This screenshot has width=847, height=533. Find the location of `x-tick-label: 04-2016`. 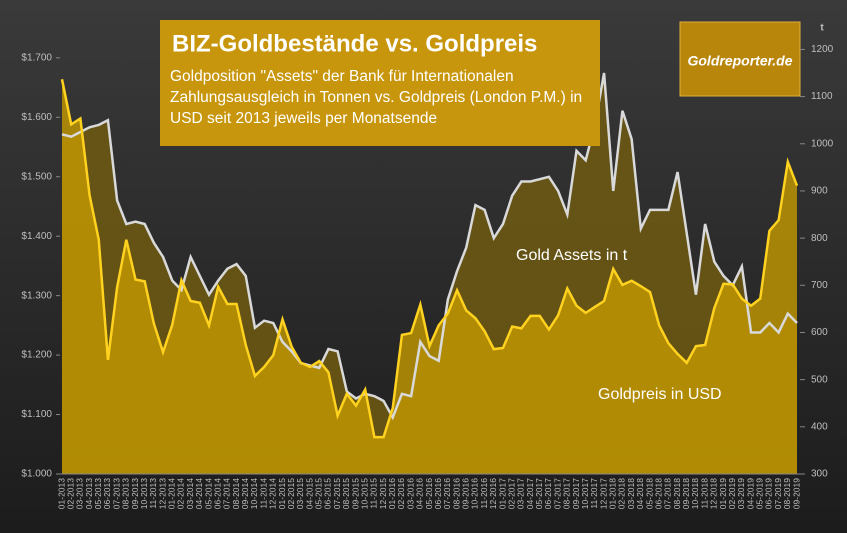

x-tick-label: 04-2016 is located at coordinates (420, 493).